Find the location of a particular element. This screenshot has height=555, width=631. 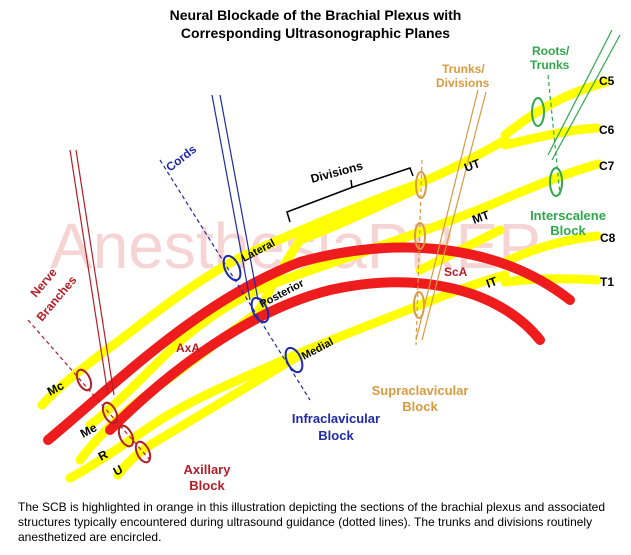

label-interscalene-1: Interscalene is located at coordinates (568, 215).